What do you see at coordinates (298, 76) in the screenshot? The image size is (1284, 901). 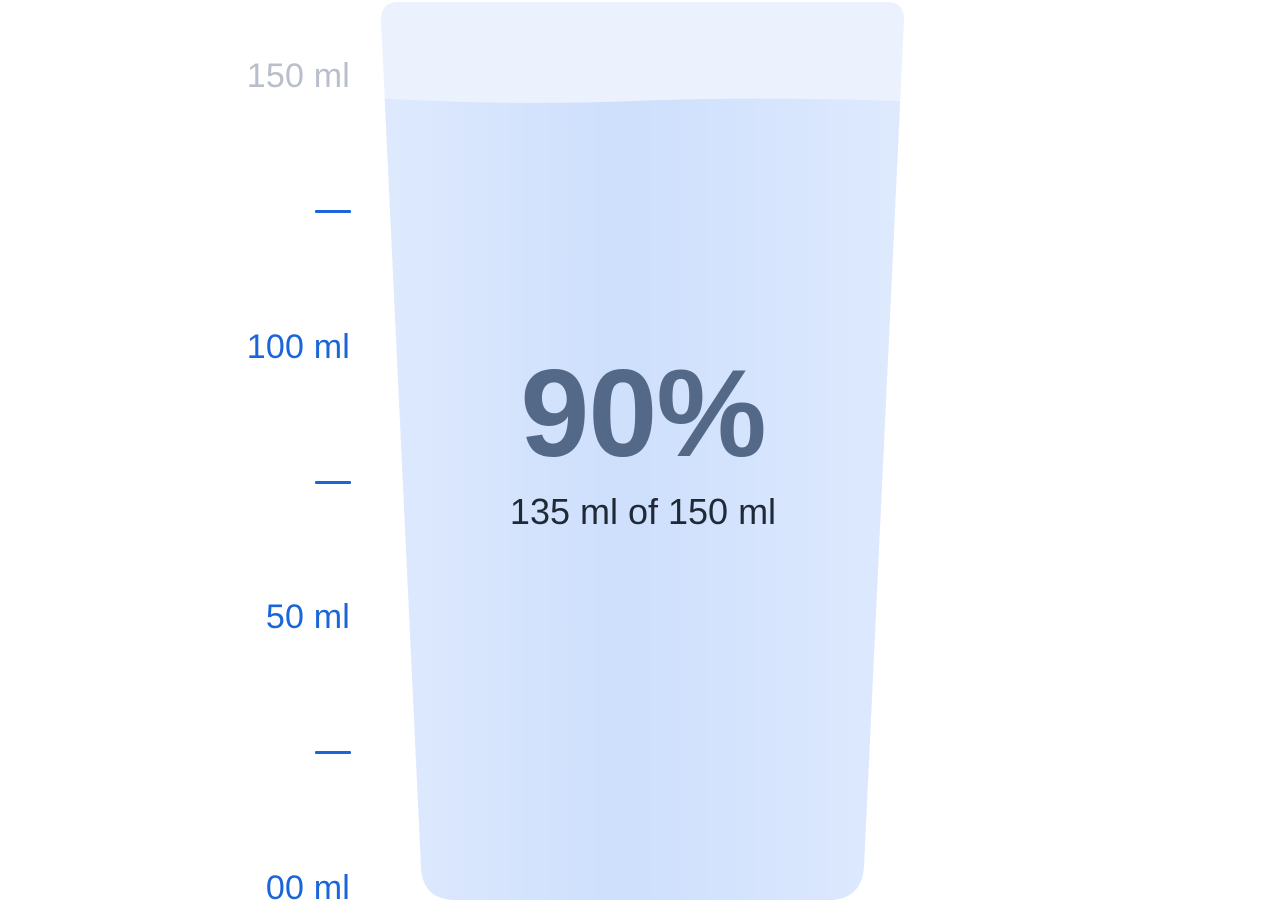 I see `scale-label-150: 150 ml` at bounding box center [298, 76].